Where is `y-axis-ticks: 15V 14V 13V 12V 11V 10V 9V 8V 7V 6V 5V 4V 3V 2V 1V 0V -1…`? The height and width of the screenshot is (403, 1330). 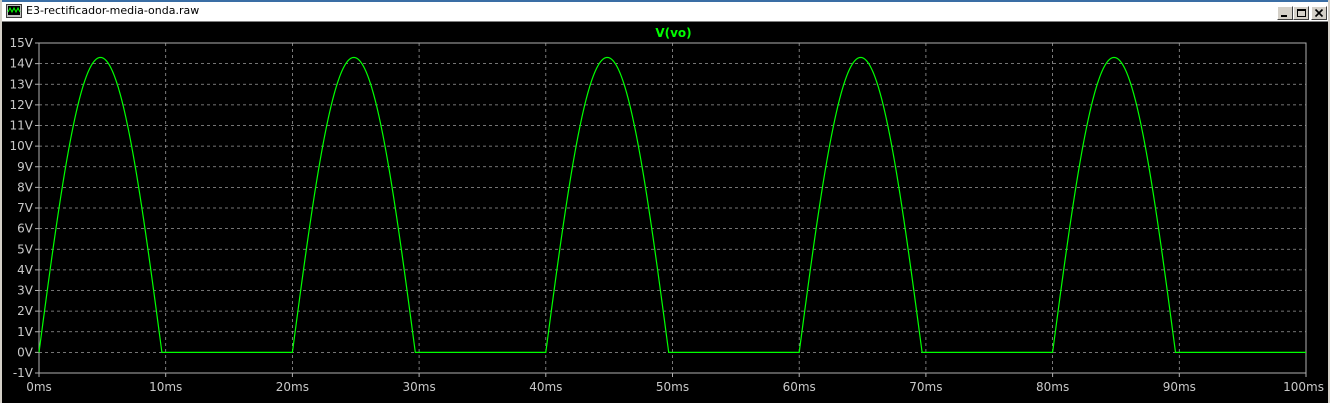
y-axis-ticks: 15V 14V 13V 12V 11V 10V 9V 8V 7V 6V 5V 4V 3V 2V 1V 0V -1… is located at coordinates (24, 208).